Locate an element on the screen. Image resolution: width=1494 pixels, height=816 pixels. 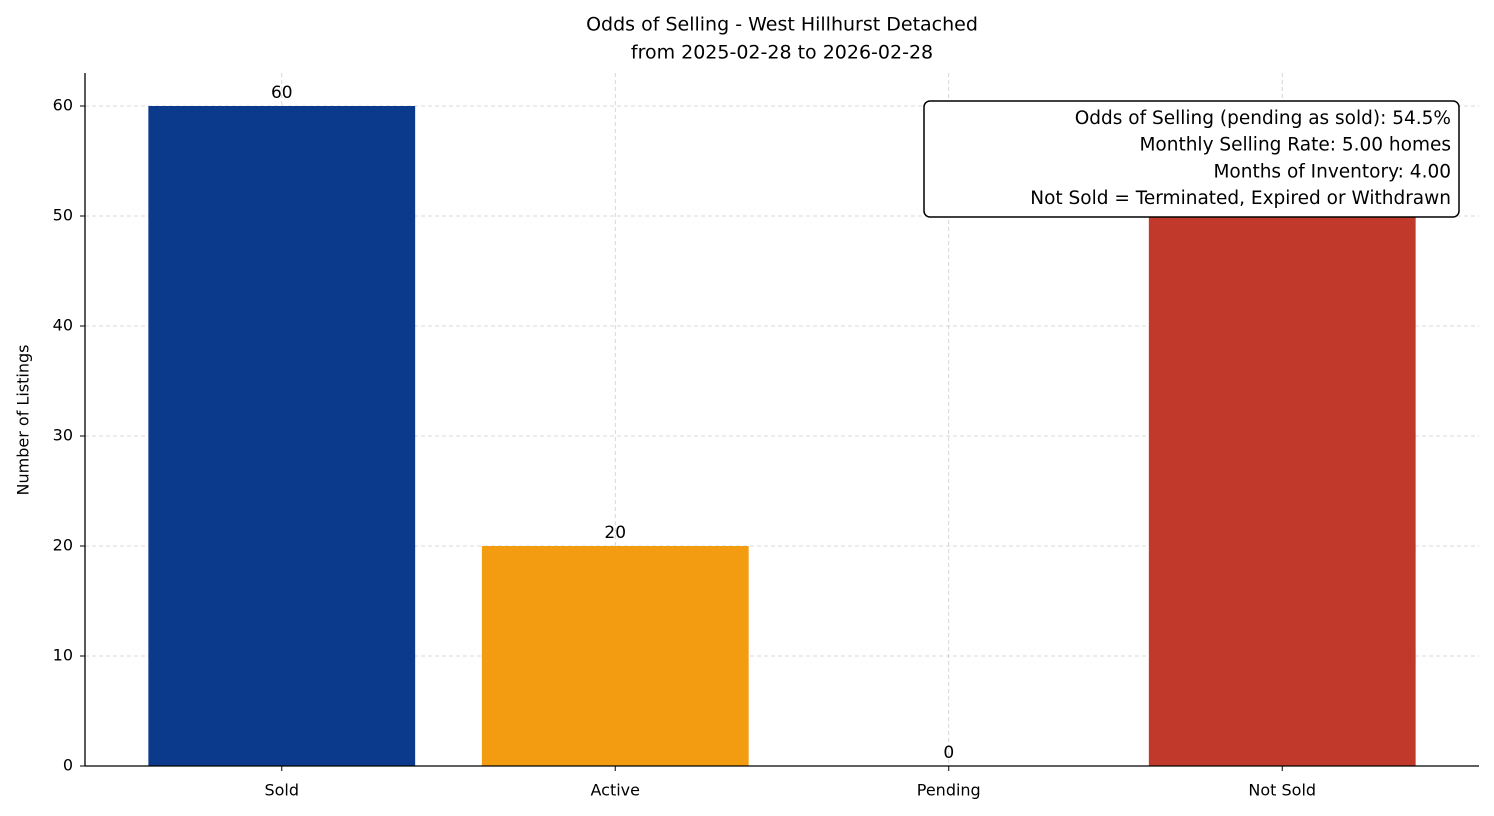
y-tick-label: 50 is located at coordinates (63, 215).